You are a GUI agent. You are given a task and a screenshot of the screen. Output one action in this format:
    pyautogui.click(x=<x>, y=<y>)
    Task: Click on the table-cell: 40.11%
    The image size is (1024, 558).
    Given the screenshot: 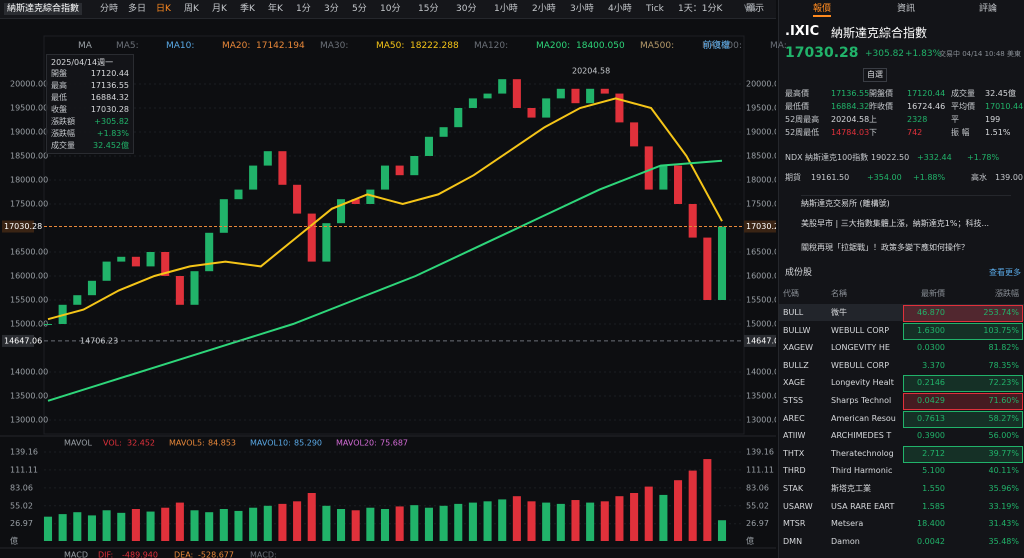 What is the action you would take?
    pyautogui.click(x=1003, y=471)
    